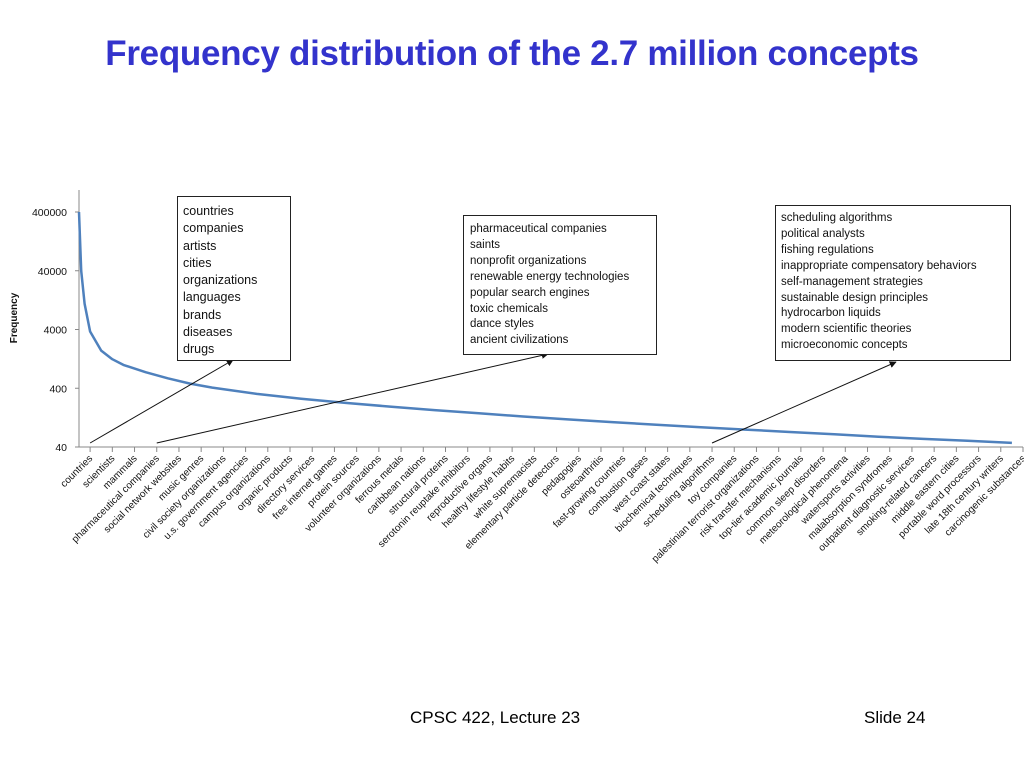  What do you see at coordinates (199, 349) in the screenshot?
I see `annotation-item: drugs` at bounding box center [199, 349].